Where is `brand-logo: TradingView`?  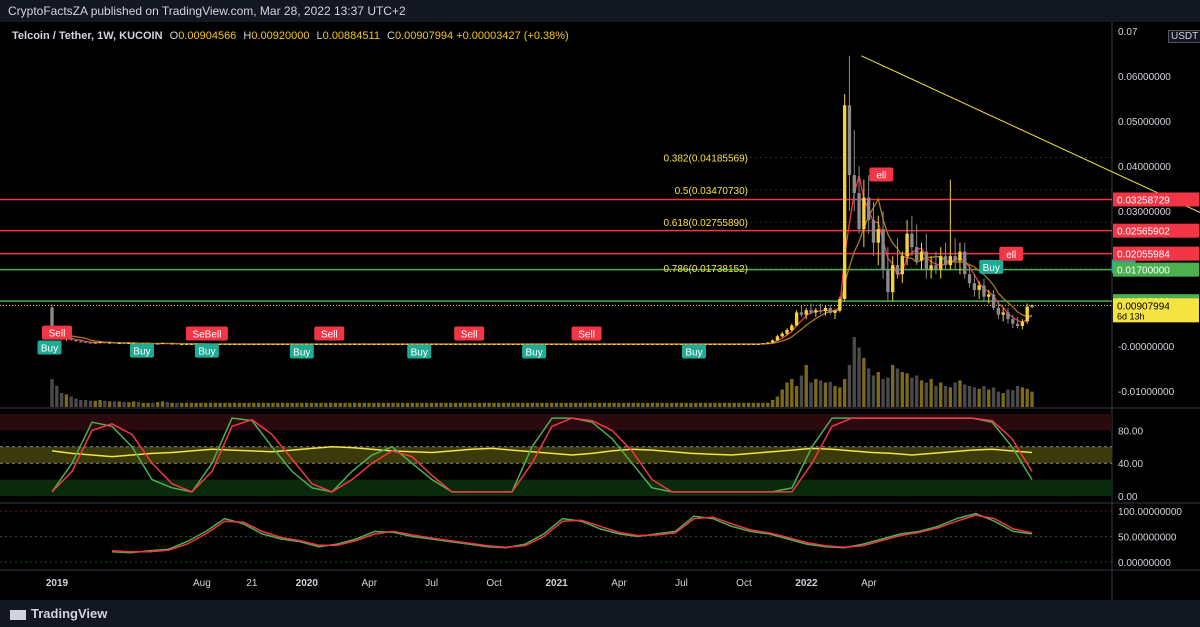 brand-logo: TradingView is located at coordinates (58, 613).